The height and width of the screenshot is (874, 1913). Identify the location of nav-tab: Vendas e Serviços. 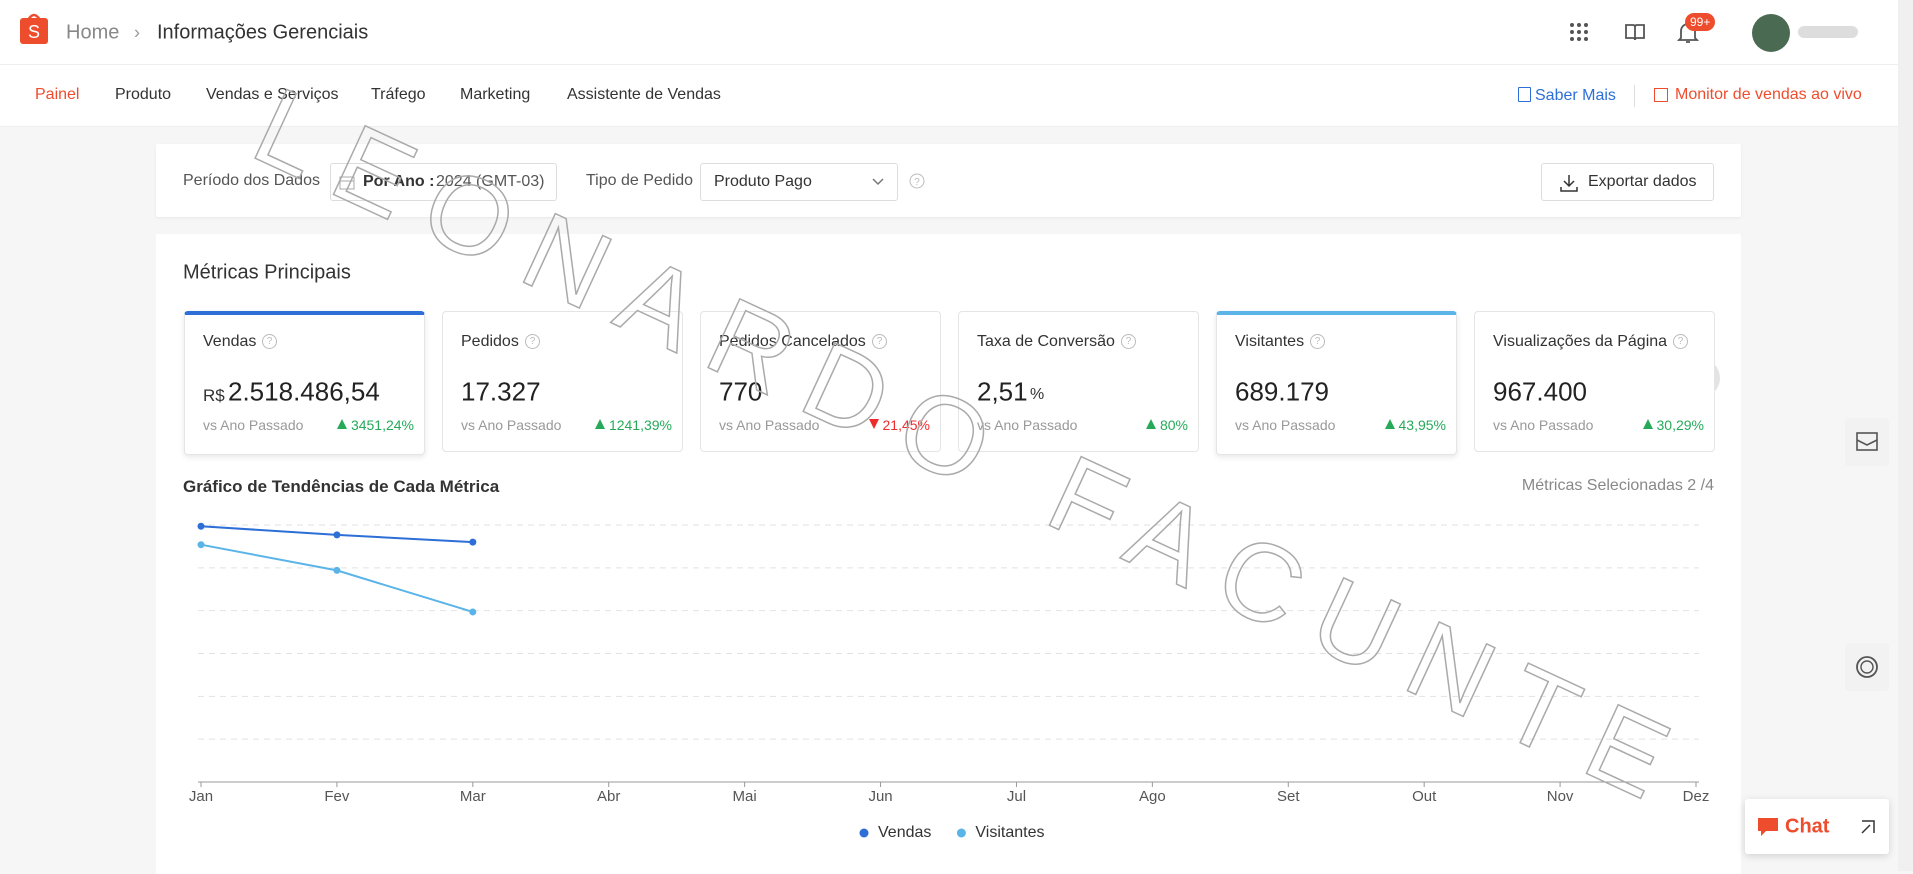
(272, 94).